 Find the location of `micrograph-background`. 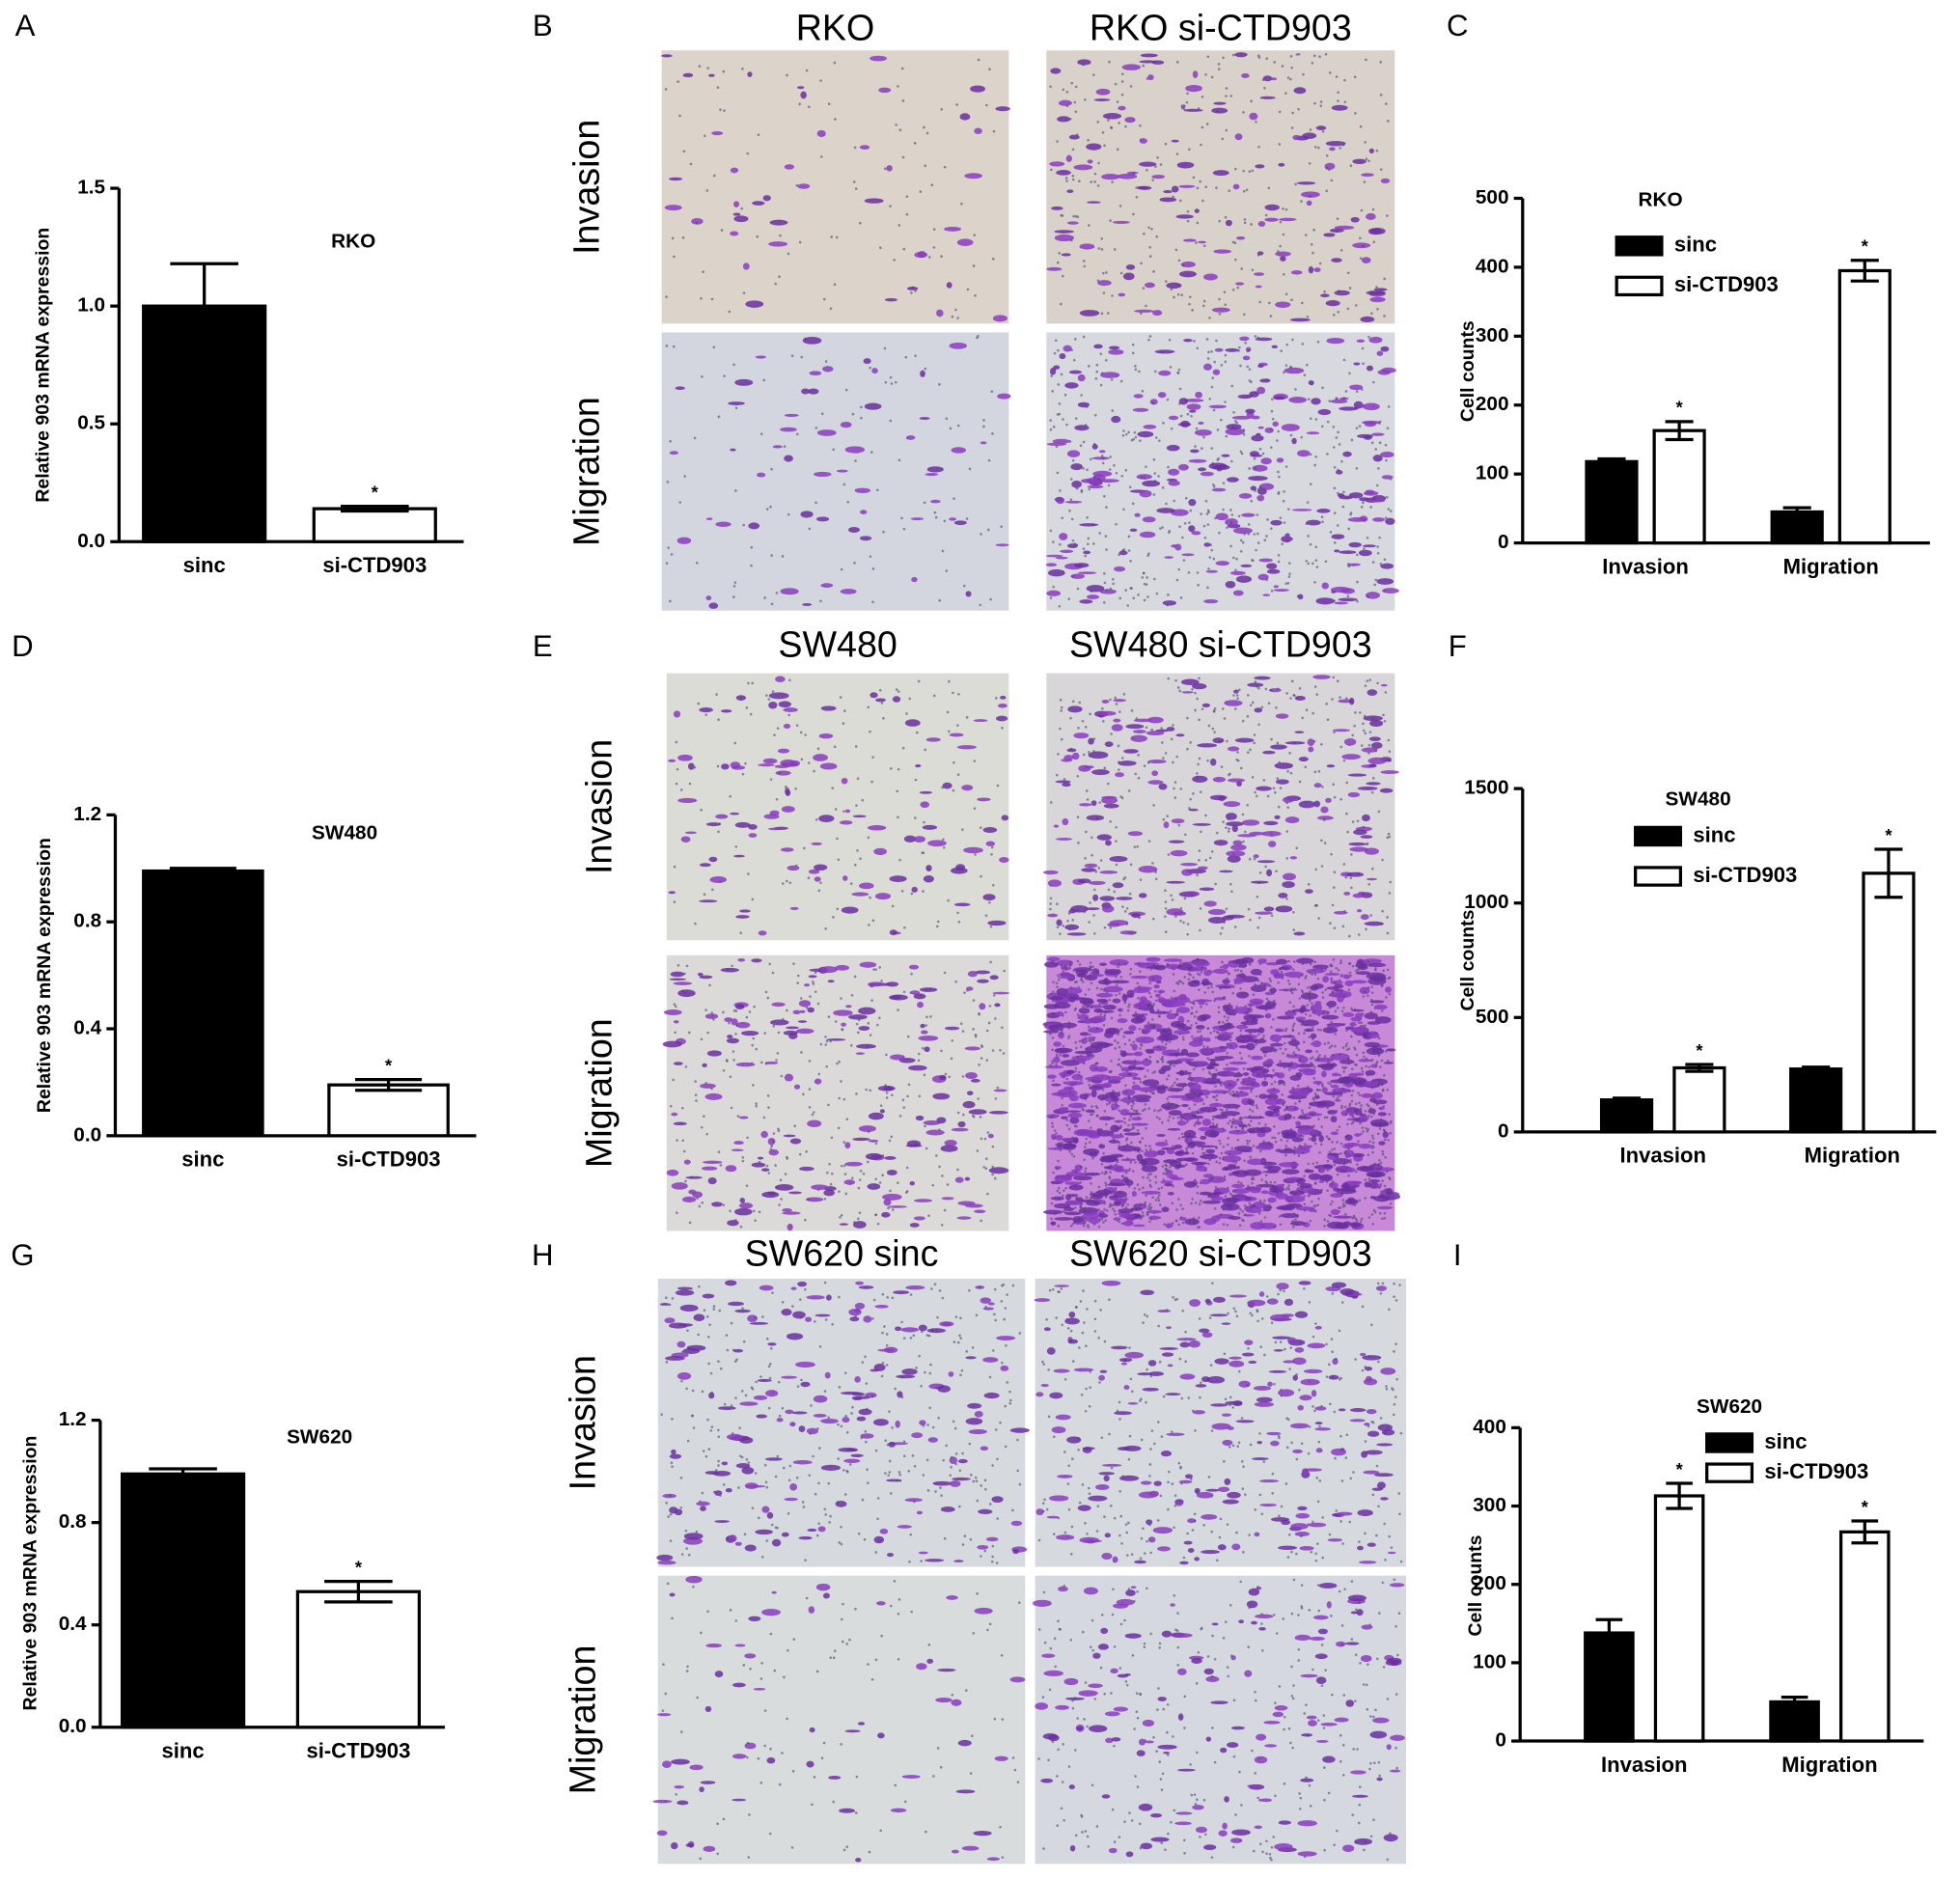

micrograph-background is located at coordinates (835, 471).